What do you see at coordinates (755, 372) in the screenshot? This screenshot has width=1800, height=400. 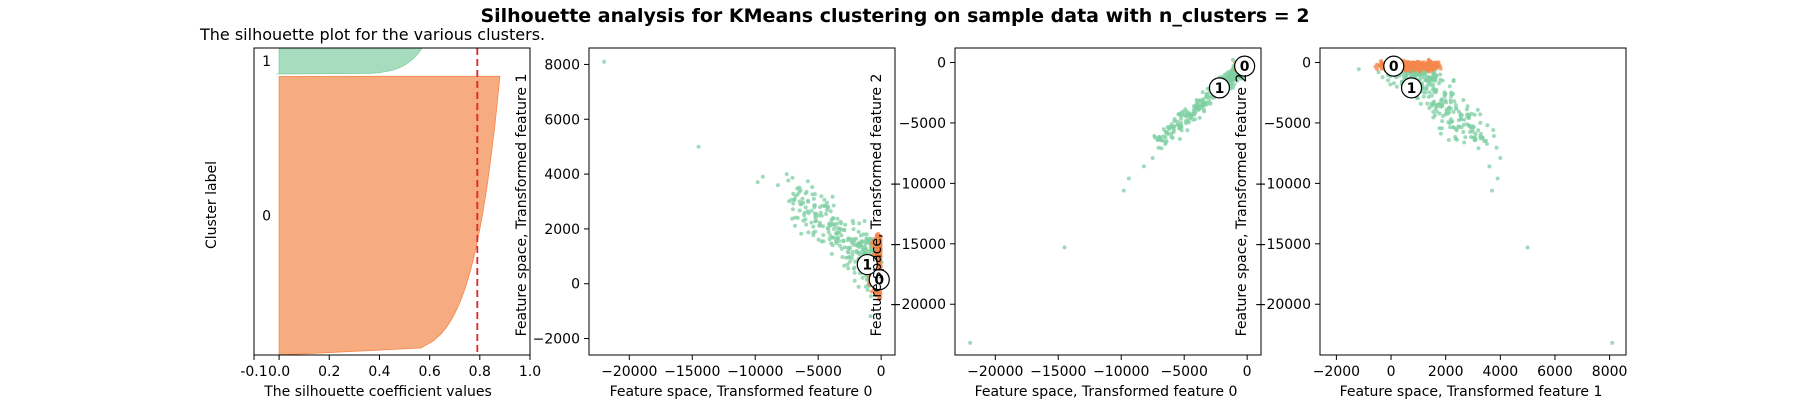 I see `x-tick-label: −10000` at bounding box center [755, 372].